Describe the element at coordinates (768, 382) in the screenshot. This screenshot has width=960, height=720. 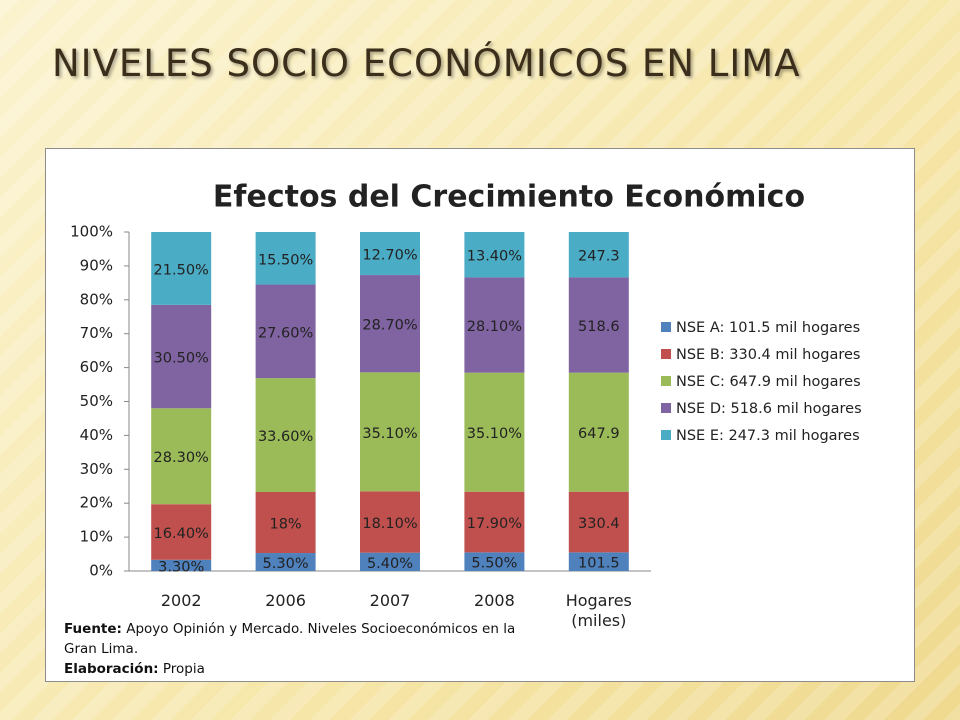
I see `legend-label: NSE C: 647.9 mil hogares` at that location.